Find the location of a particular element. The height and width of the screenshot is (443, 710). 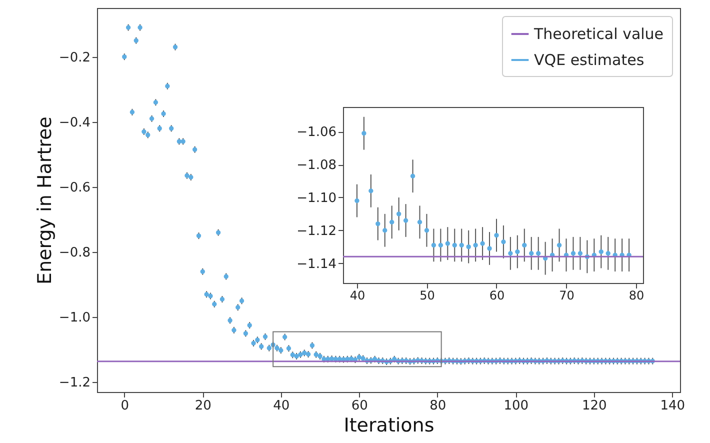

x-tick-label: 120 is located at coordinates (594, 406).